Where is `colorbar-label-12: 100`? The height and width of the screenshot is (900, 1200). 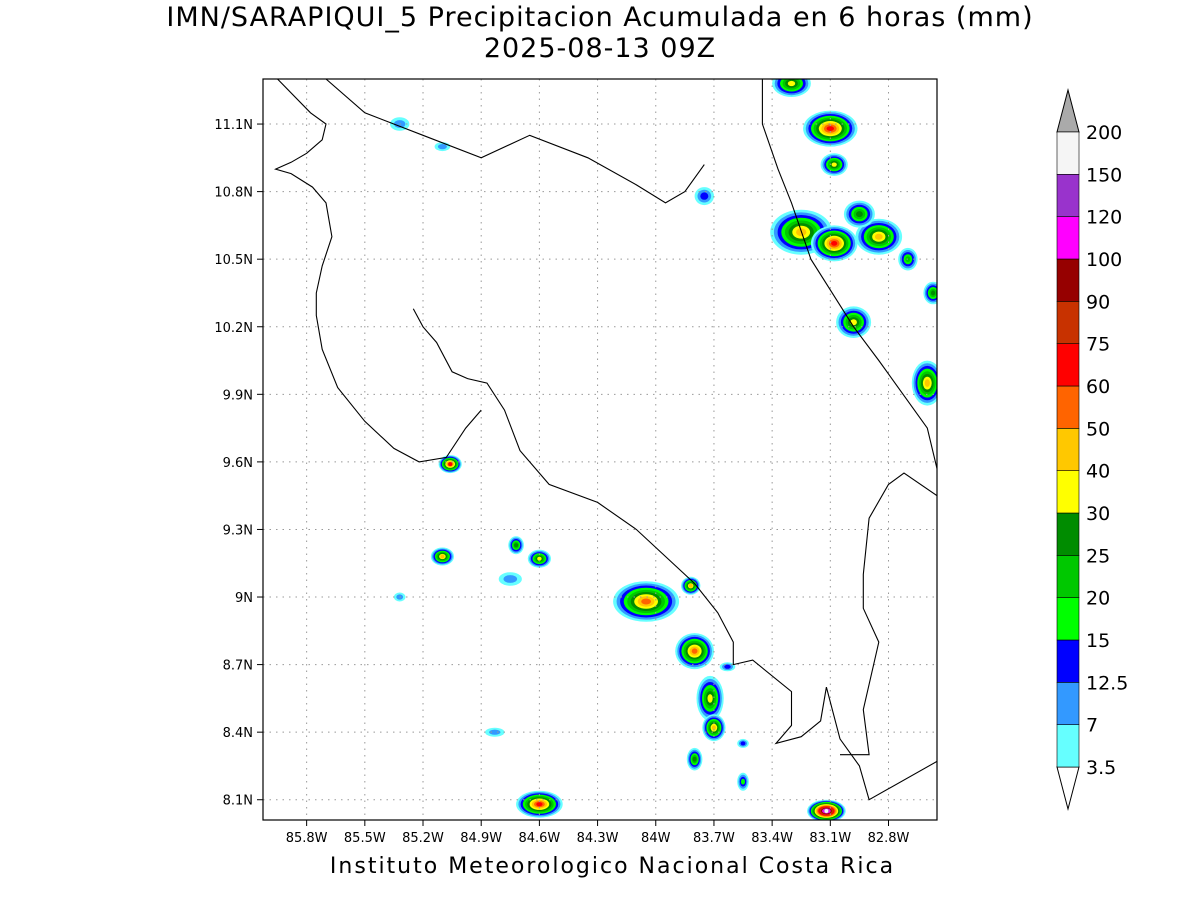 colorbar-label-12: 100 is located at coordinates (1104, 260).